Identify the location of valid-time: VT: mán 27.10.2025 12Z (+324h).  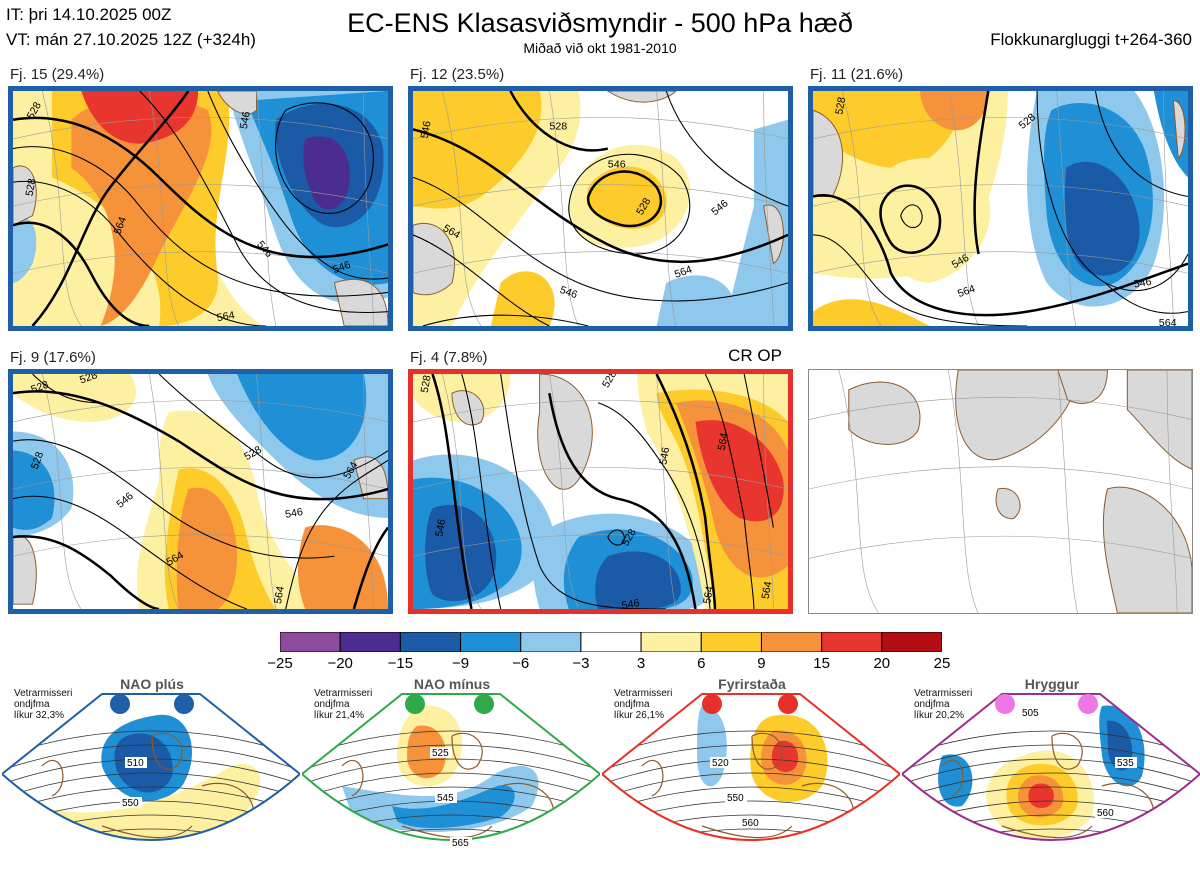
(131, 39).